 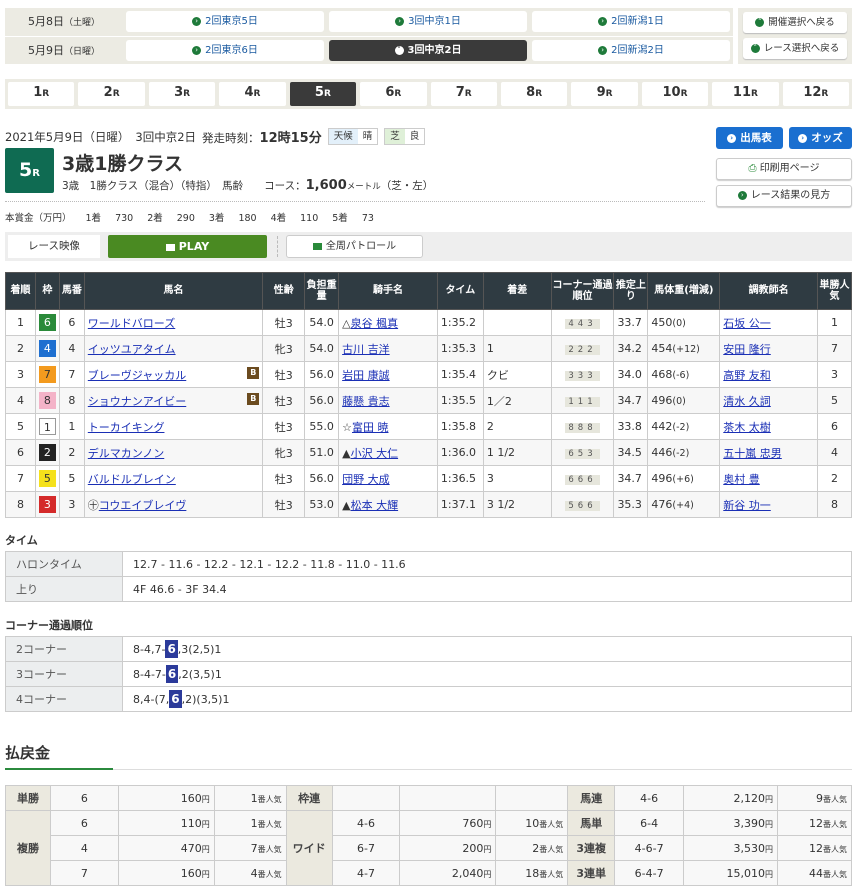 I want to click on race-button-4: 4R, so click(x=252, y=94).